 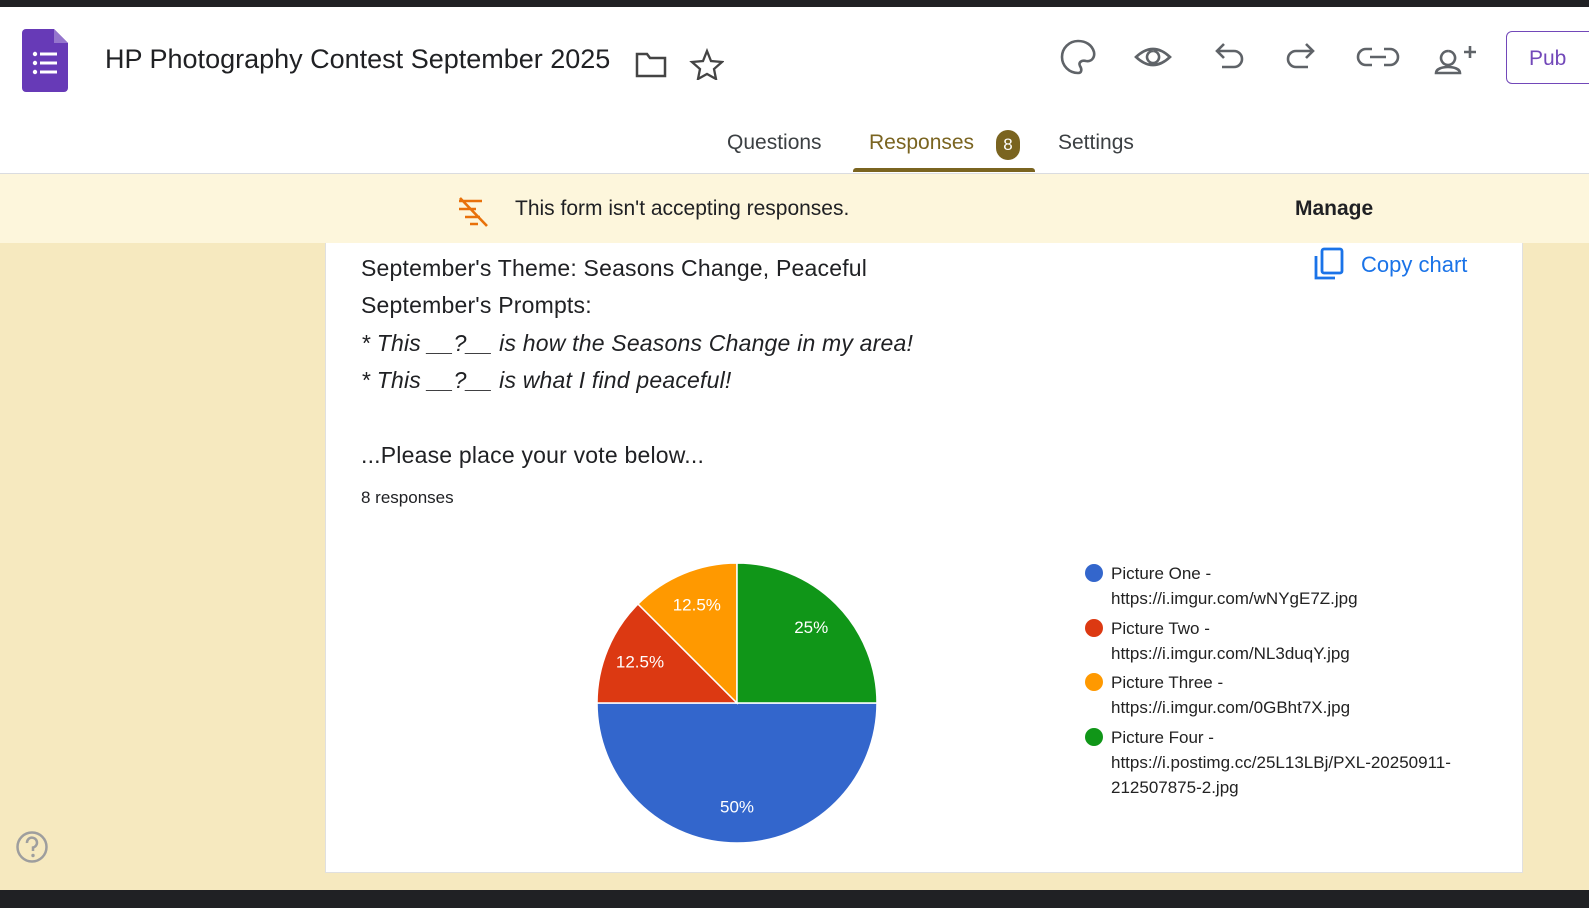 What do you see at coordinates (1268, 57) in the screenshot?
I see `toolbar-icons` at bounding box center [1268, 57].